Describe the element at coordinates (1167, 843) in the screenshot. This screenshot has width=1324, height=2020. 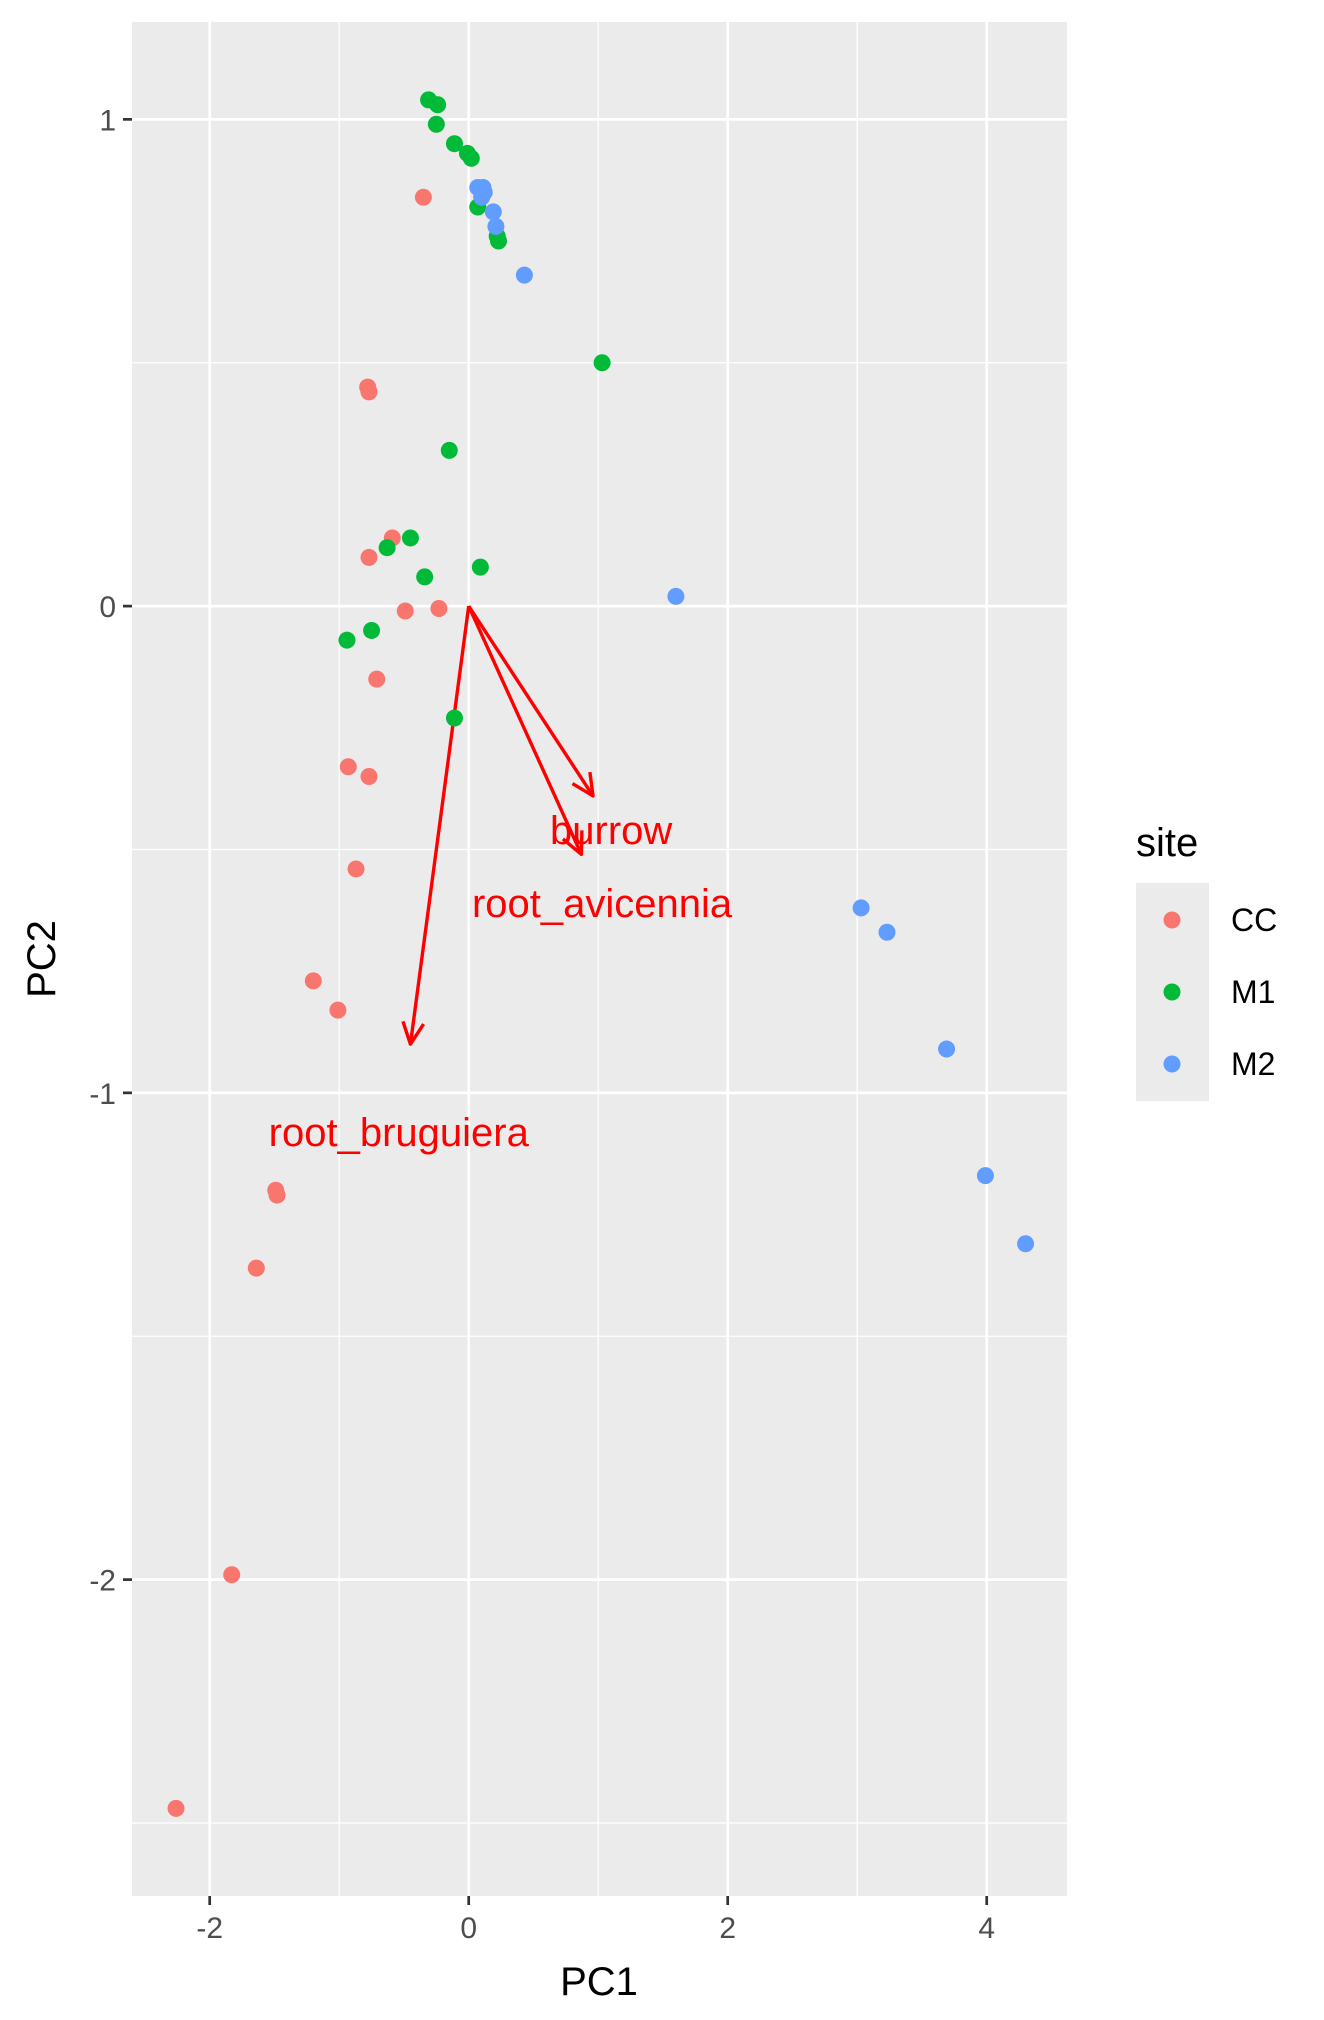
I see `legend-title: site` at that location.